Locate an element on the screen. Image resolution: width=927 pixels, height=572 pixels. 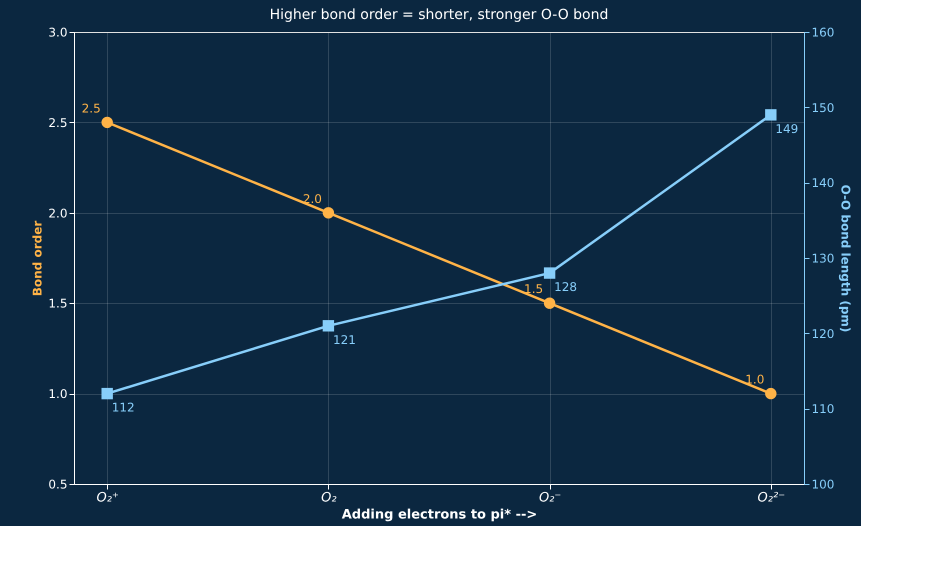
y2-tick-label: 150 is located at coordinates (823, 107).